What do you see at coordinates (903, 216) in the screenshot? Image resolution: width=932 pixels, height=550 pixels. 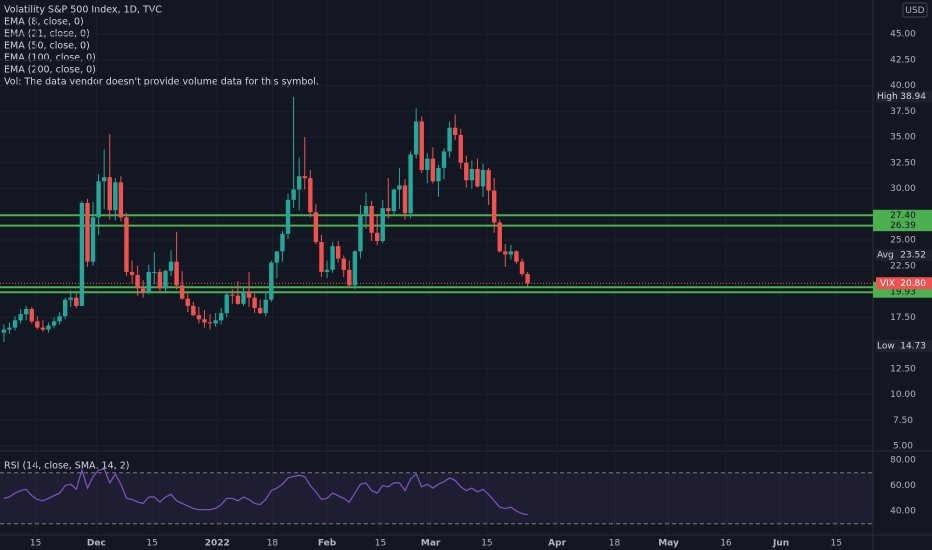 I see `level-label: 27.40` at bounding box center [903, 216].